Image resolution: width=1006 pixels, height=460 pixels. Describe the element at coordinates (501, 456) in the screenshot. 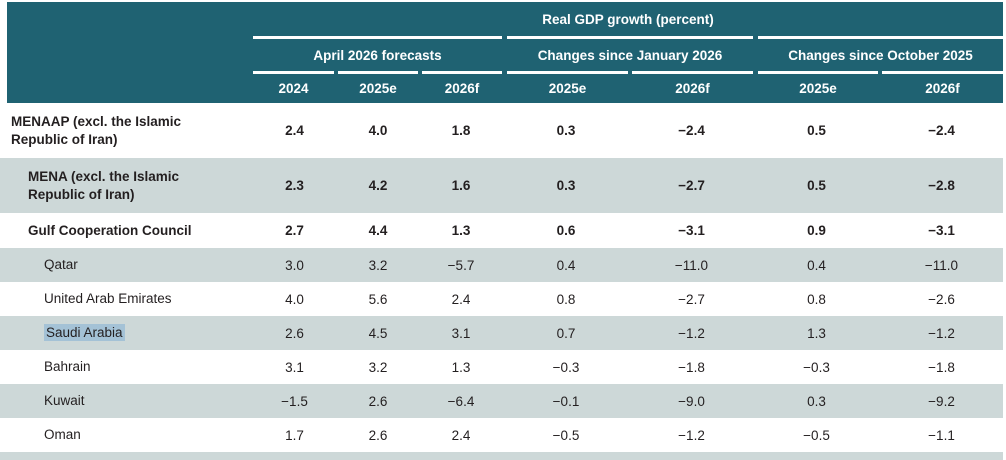

I see `partial-next-row-strip` at that location.